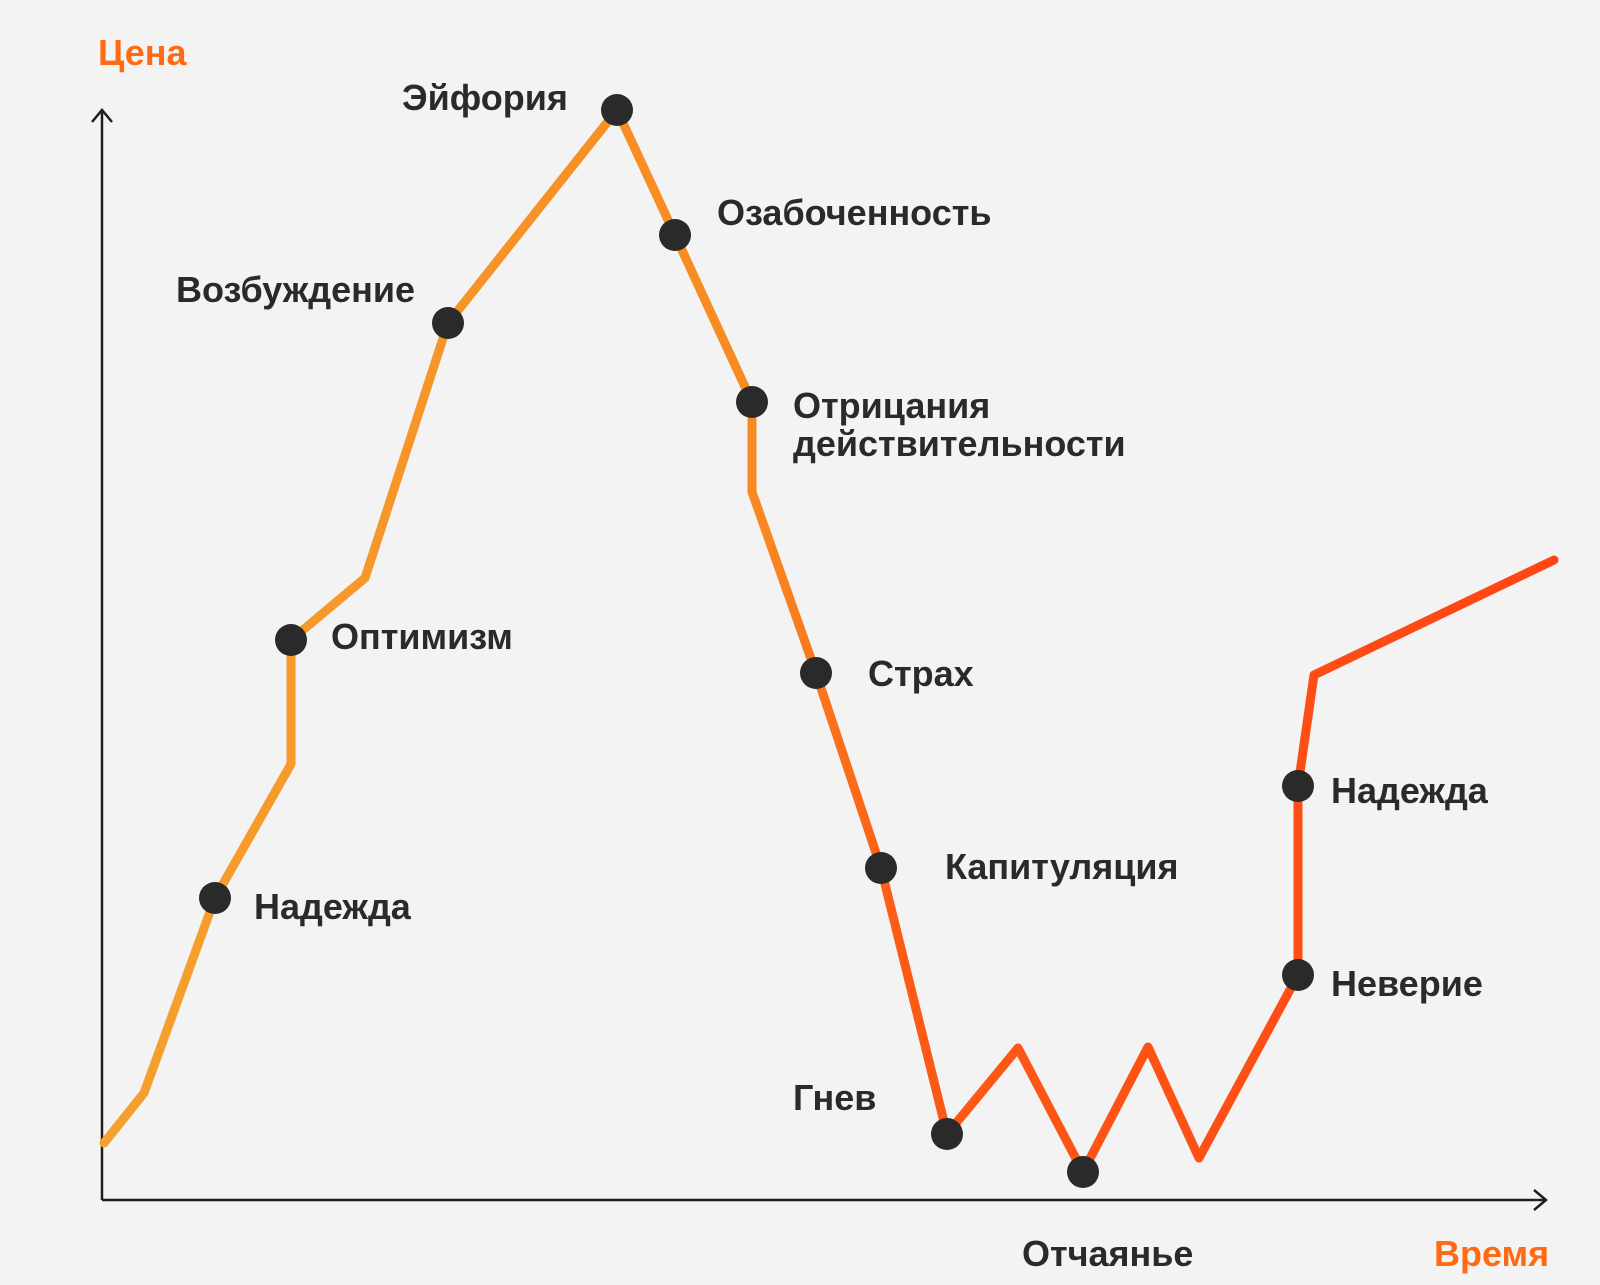  I want to click on stage-label-optimism: Оптимизм, so click(422, 636).